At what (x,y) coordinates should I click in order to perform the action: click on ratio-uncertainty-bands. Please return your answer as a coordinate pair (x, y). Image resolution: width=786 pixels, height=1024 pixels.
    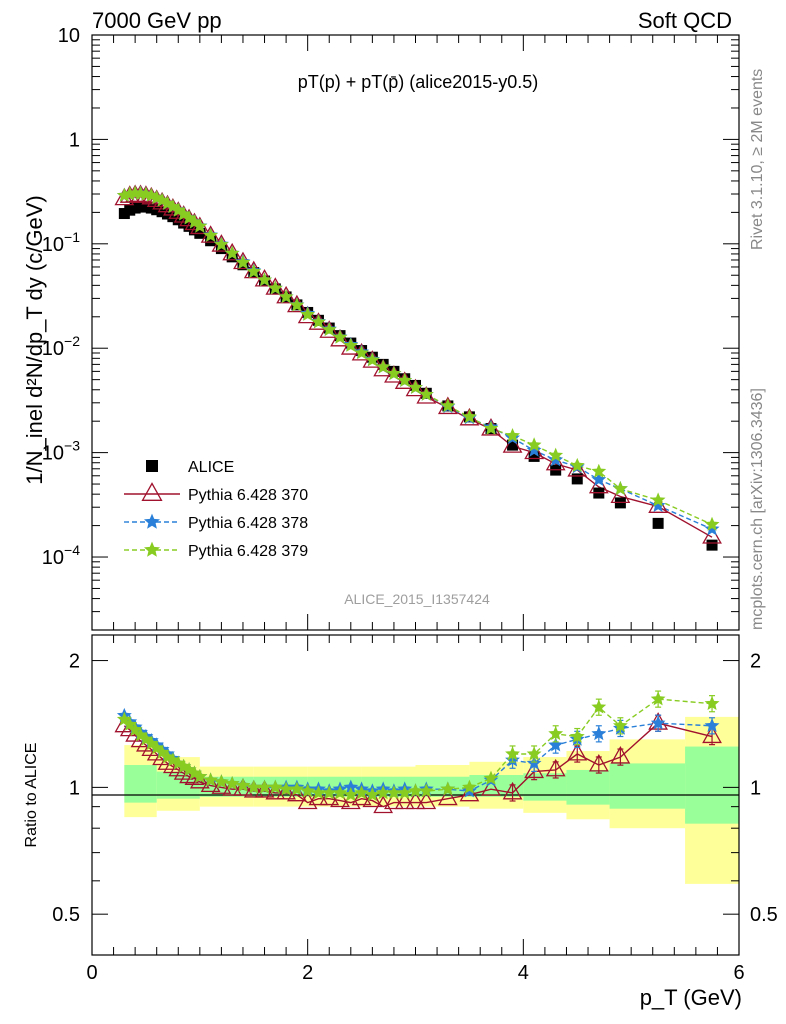
    Looking at the image, I should click on (431, 800).